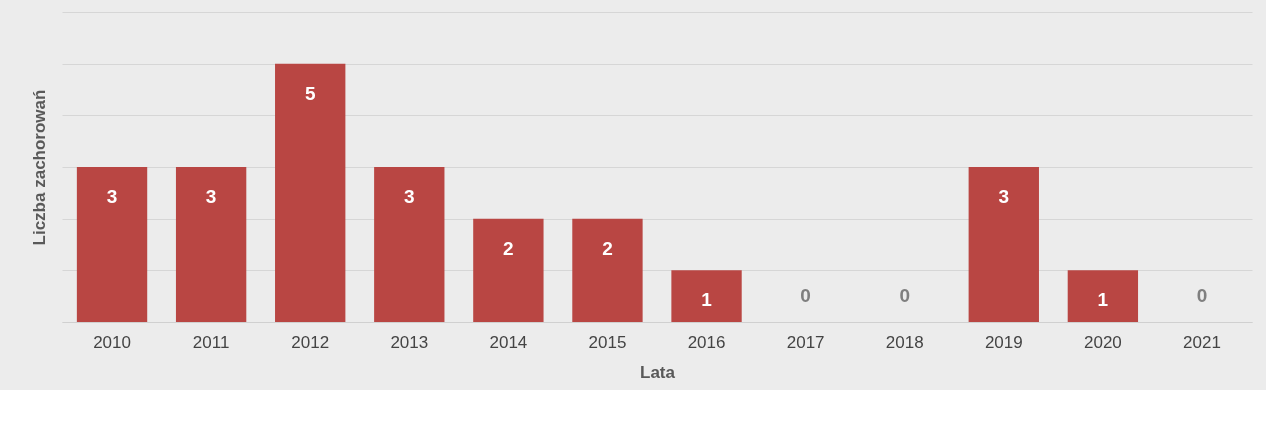 This screenshot has height=426, width=1286. Describe the element at coordinates (607, 342) in the screenshot. I see `x-tick-label: 2015` at that location.